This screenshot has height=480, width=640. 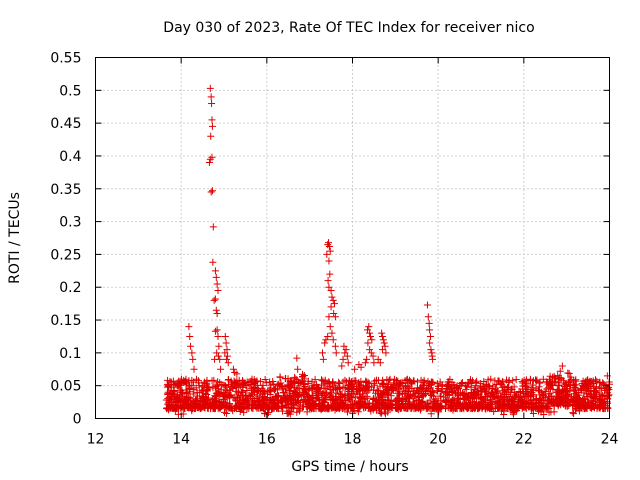 What do you see at coordinates (349, 467) in the screenshot?
I see `x-axis-title: GPS time / hours` at bounding box center [349, 467].